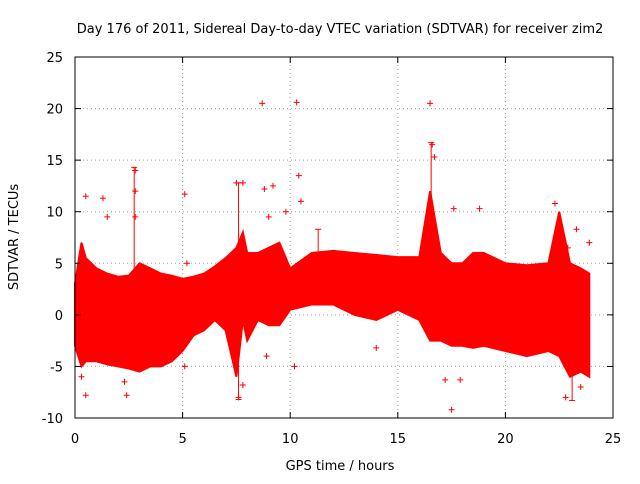 The image size is (640, 484). I want to click on y-tick-label: -5, so click(56, 367).